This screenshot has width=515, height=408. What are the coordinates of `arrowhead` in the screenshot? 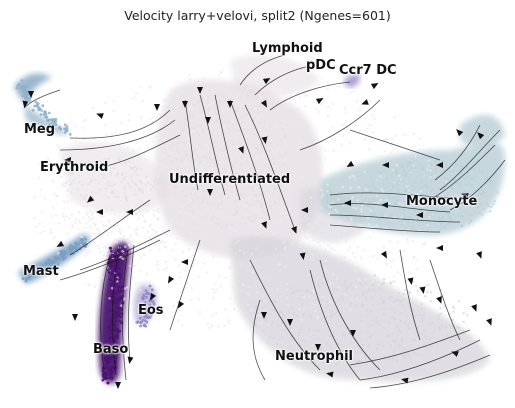 It's located at (118, 385).